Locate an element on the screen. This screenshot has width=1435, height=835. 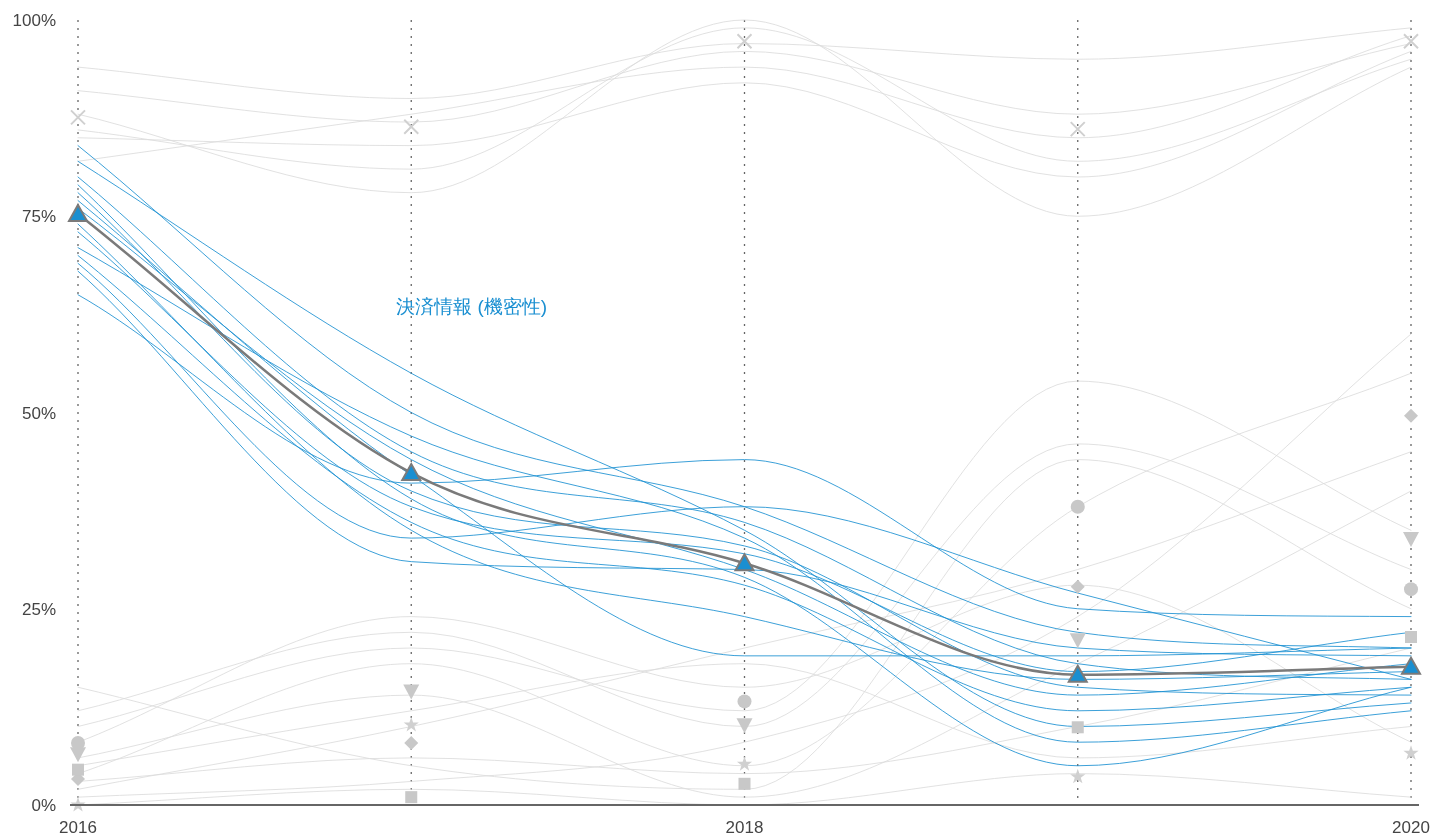
x-tick-label: 2016 is located at coordinates (78, 826).